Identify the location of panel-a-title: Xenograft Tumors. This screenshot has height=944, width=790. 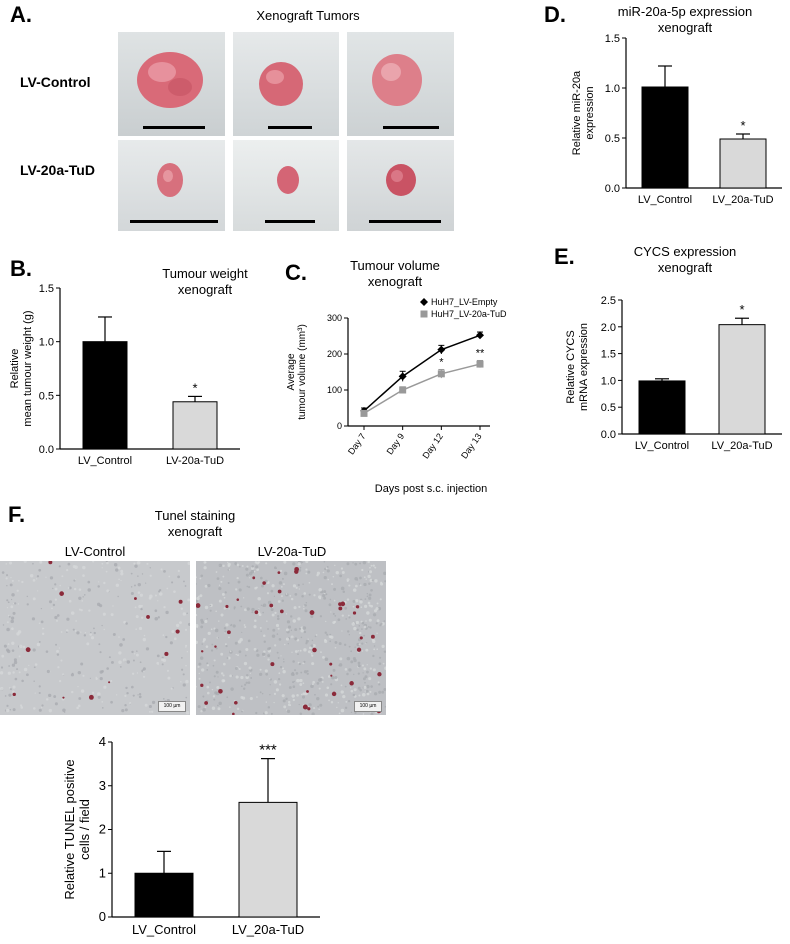
(308, 15).